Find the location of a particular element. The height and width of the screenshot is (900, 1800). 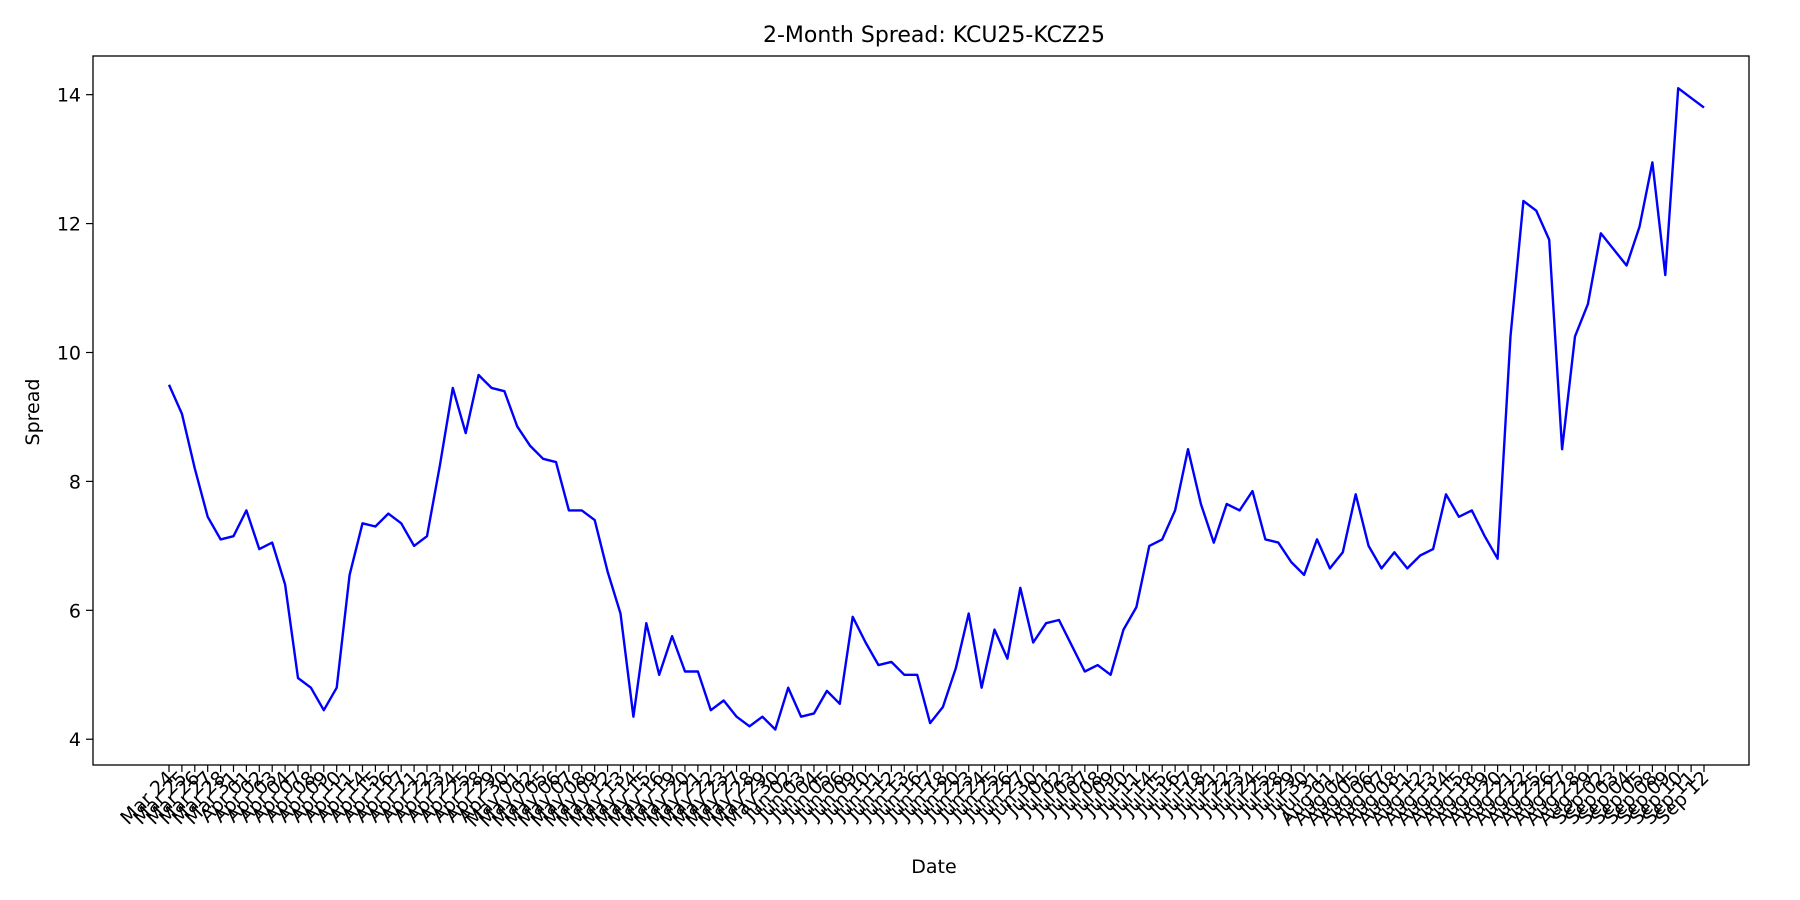

chart-title: 2-Month Spread: KCU25-KCZ25 is located at coordinates (934, 35).